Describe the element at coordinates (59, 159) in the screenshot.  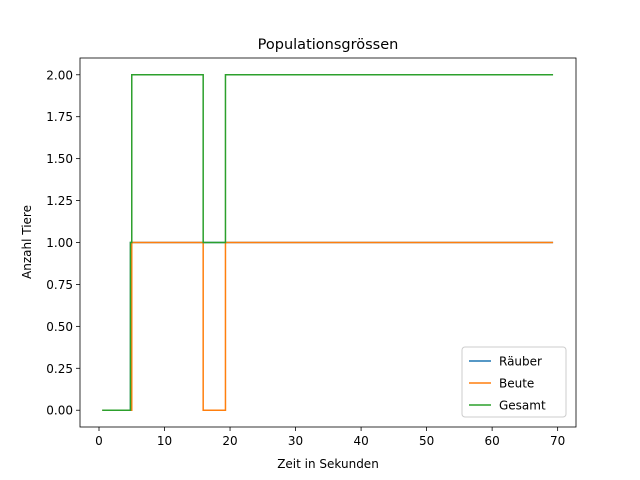
I see `y-tick-label: 1.50` at that location.